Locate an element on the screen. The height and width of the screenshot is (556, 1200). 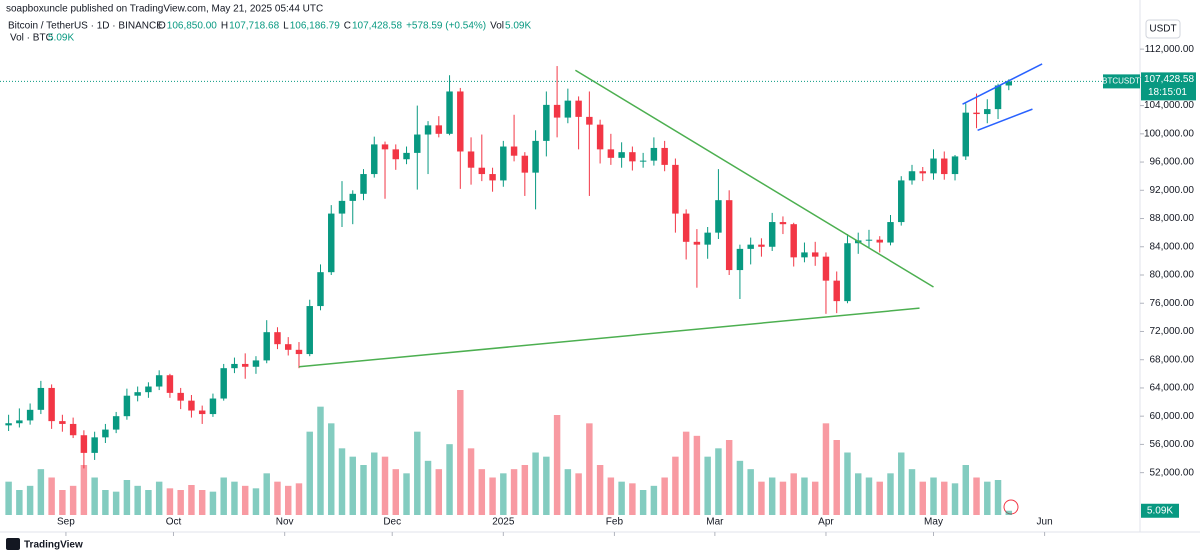
vol-legend-value: 5.09K is located at coordinates (61, 38).